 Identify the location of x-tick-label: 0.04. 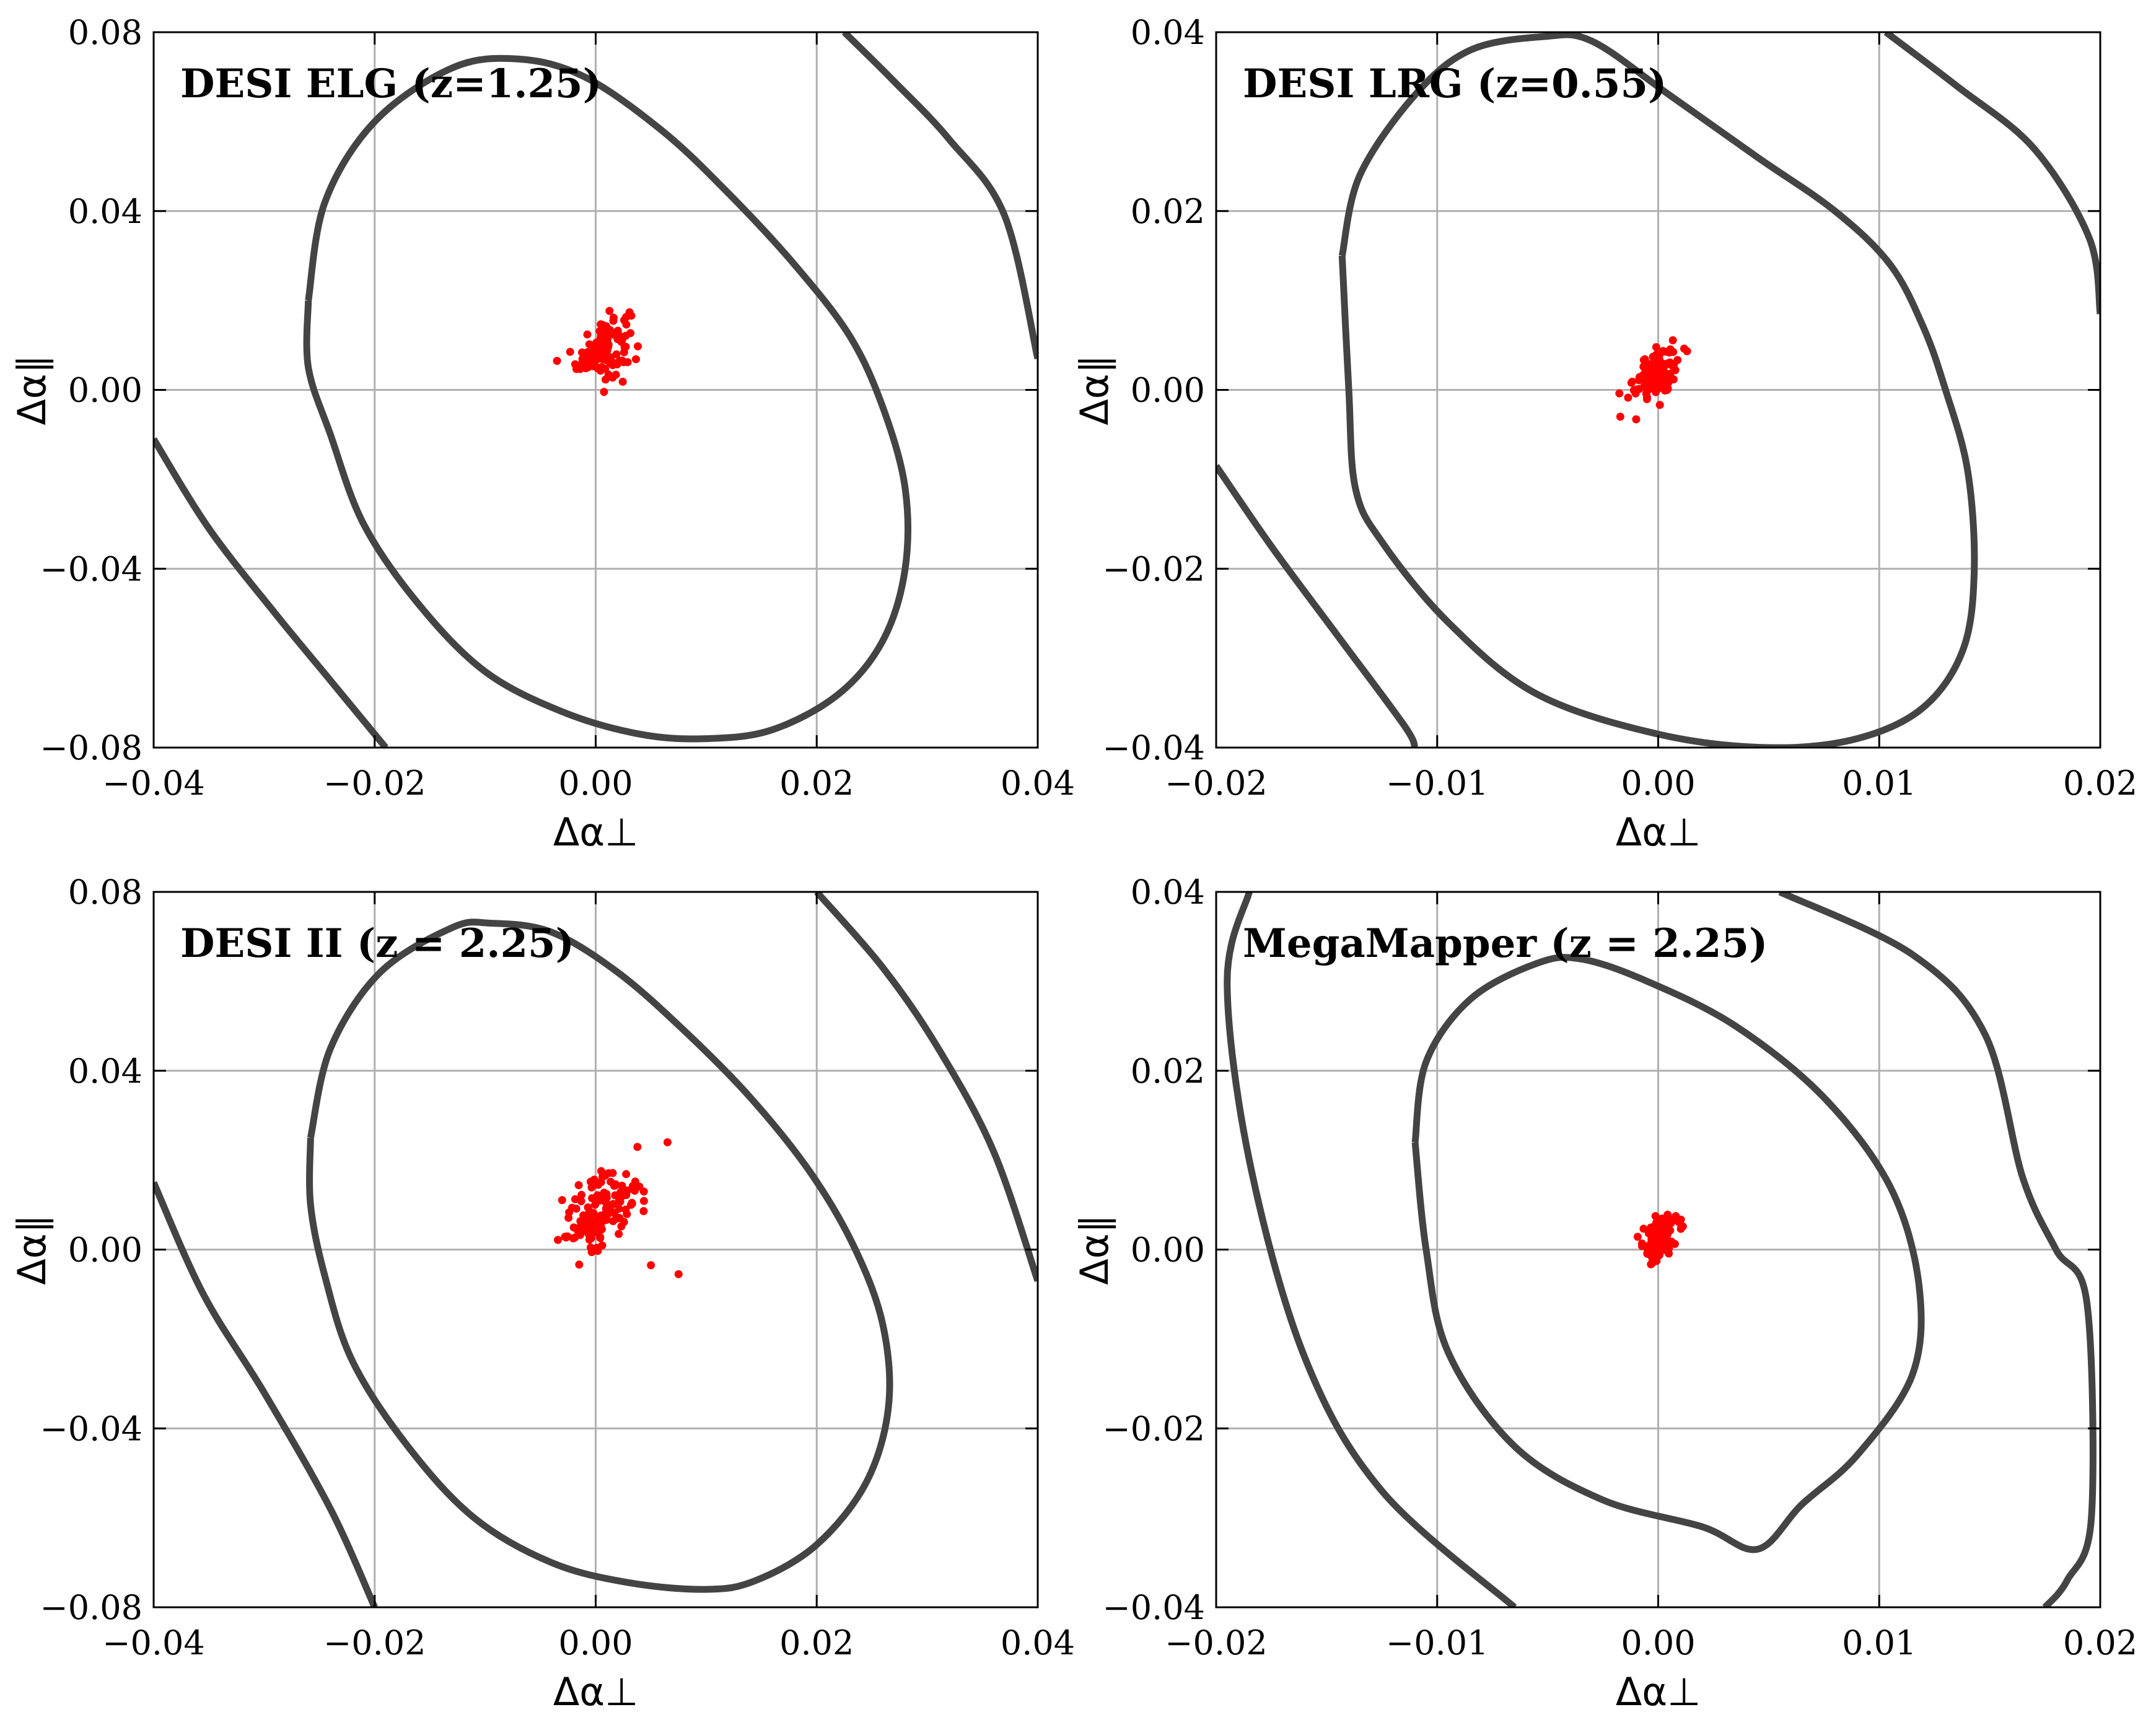
(1038, 783).